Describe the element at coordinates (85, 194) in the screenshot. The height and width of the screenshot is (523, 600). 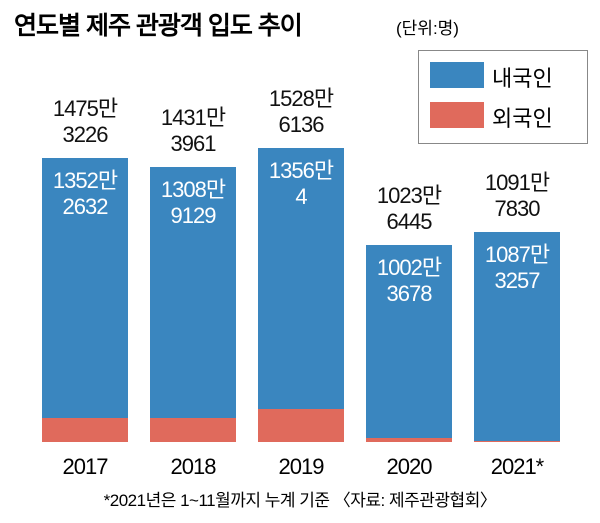
I see `value-label: 1352만 2632` at that location.